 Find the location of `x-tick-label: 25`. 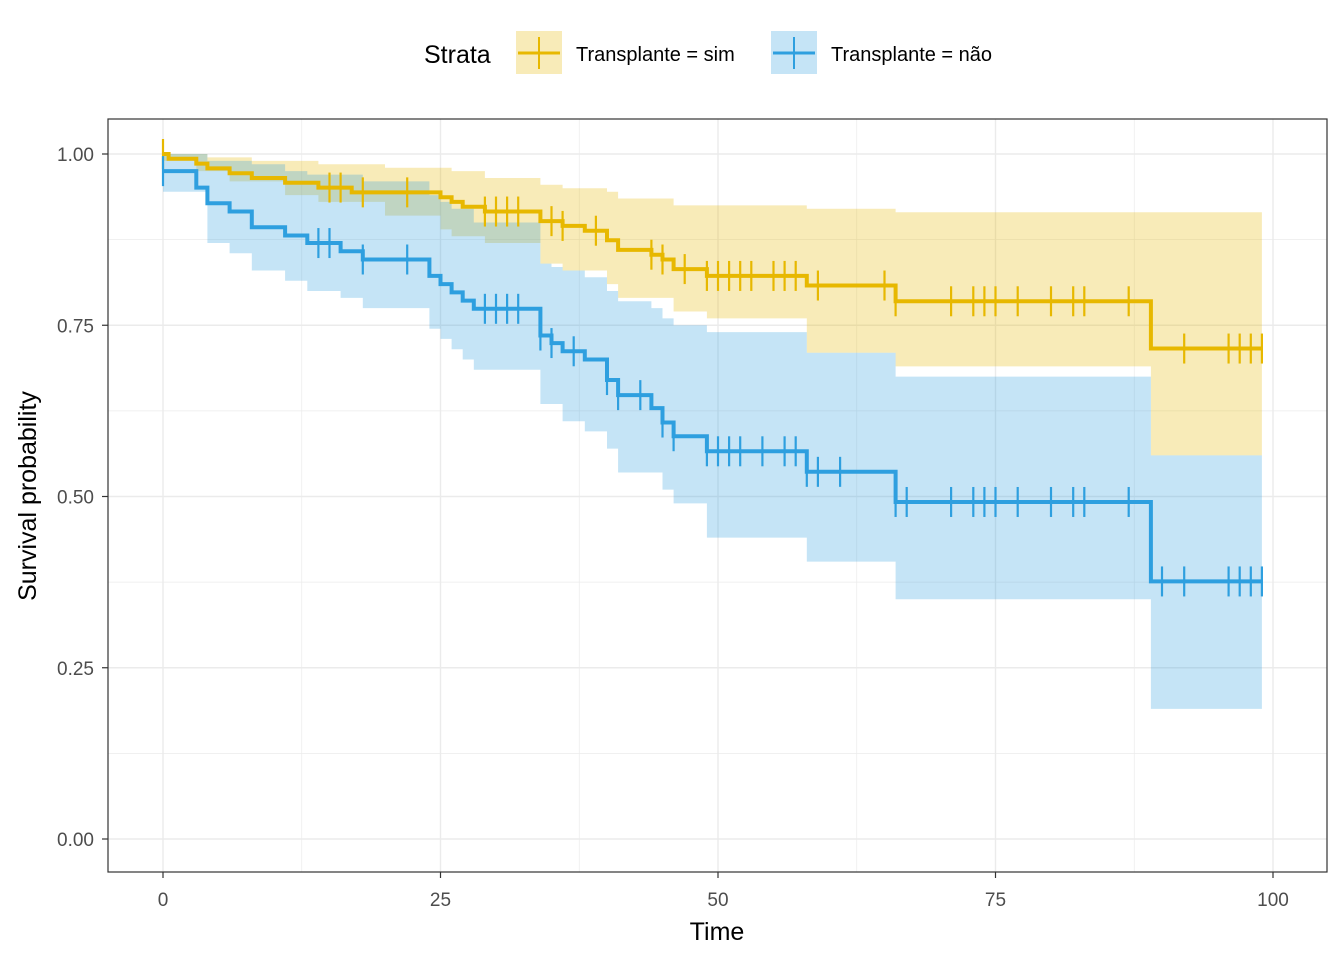

x-tick-label: 25 is located at coordinates (440, 900).